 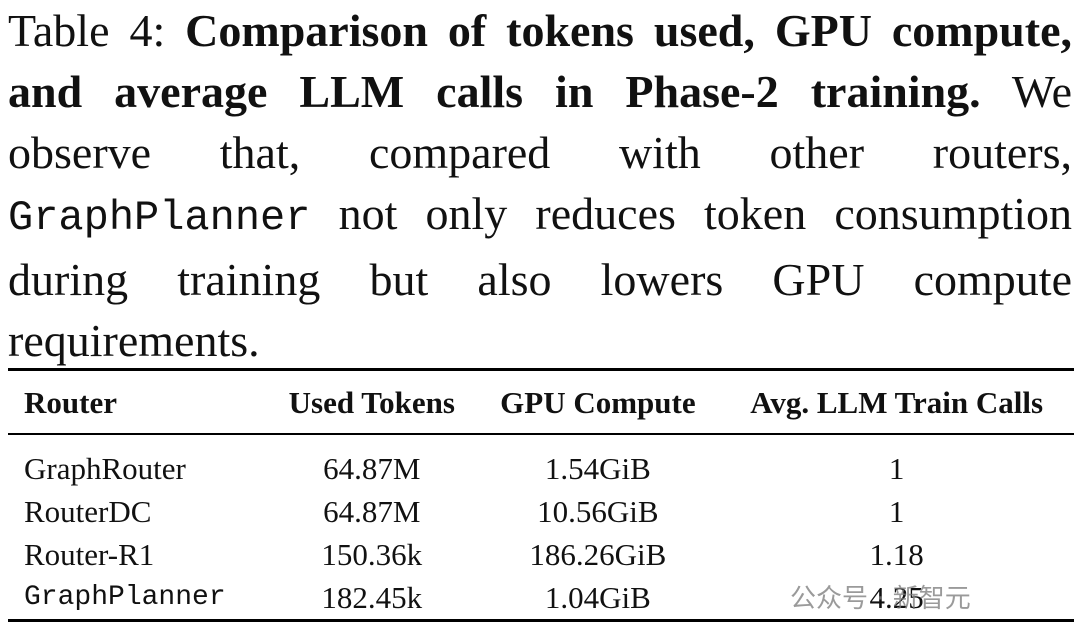 What do you see at coordinates (896, 554) in the screenshot?
I see `table-cell: 1.18` at bounding box center [896, 554].